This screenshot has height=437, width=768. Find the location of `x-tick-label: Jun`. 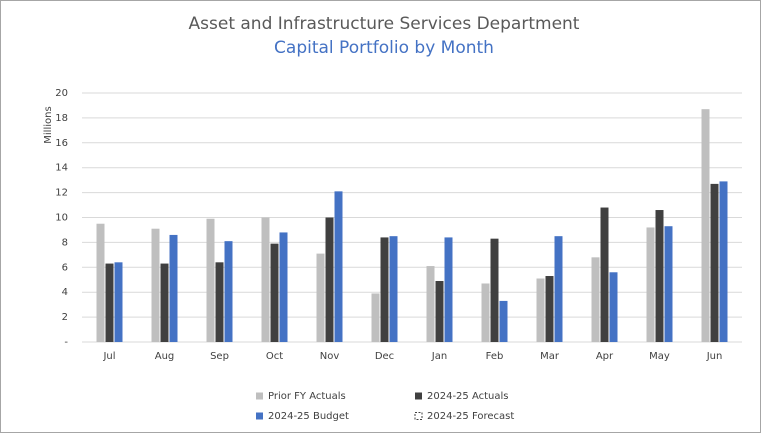

x-tick-label: Jun is located at coordinates (714, 356).